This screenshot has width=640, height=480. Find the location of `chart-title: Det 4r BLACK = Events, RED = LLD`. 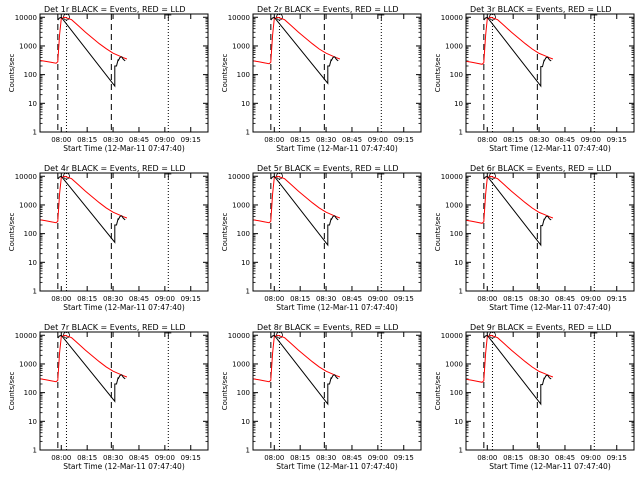

chart-title: Det 4r BLACK = Events, RED = LLD is located at coordinates (115, 168).